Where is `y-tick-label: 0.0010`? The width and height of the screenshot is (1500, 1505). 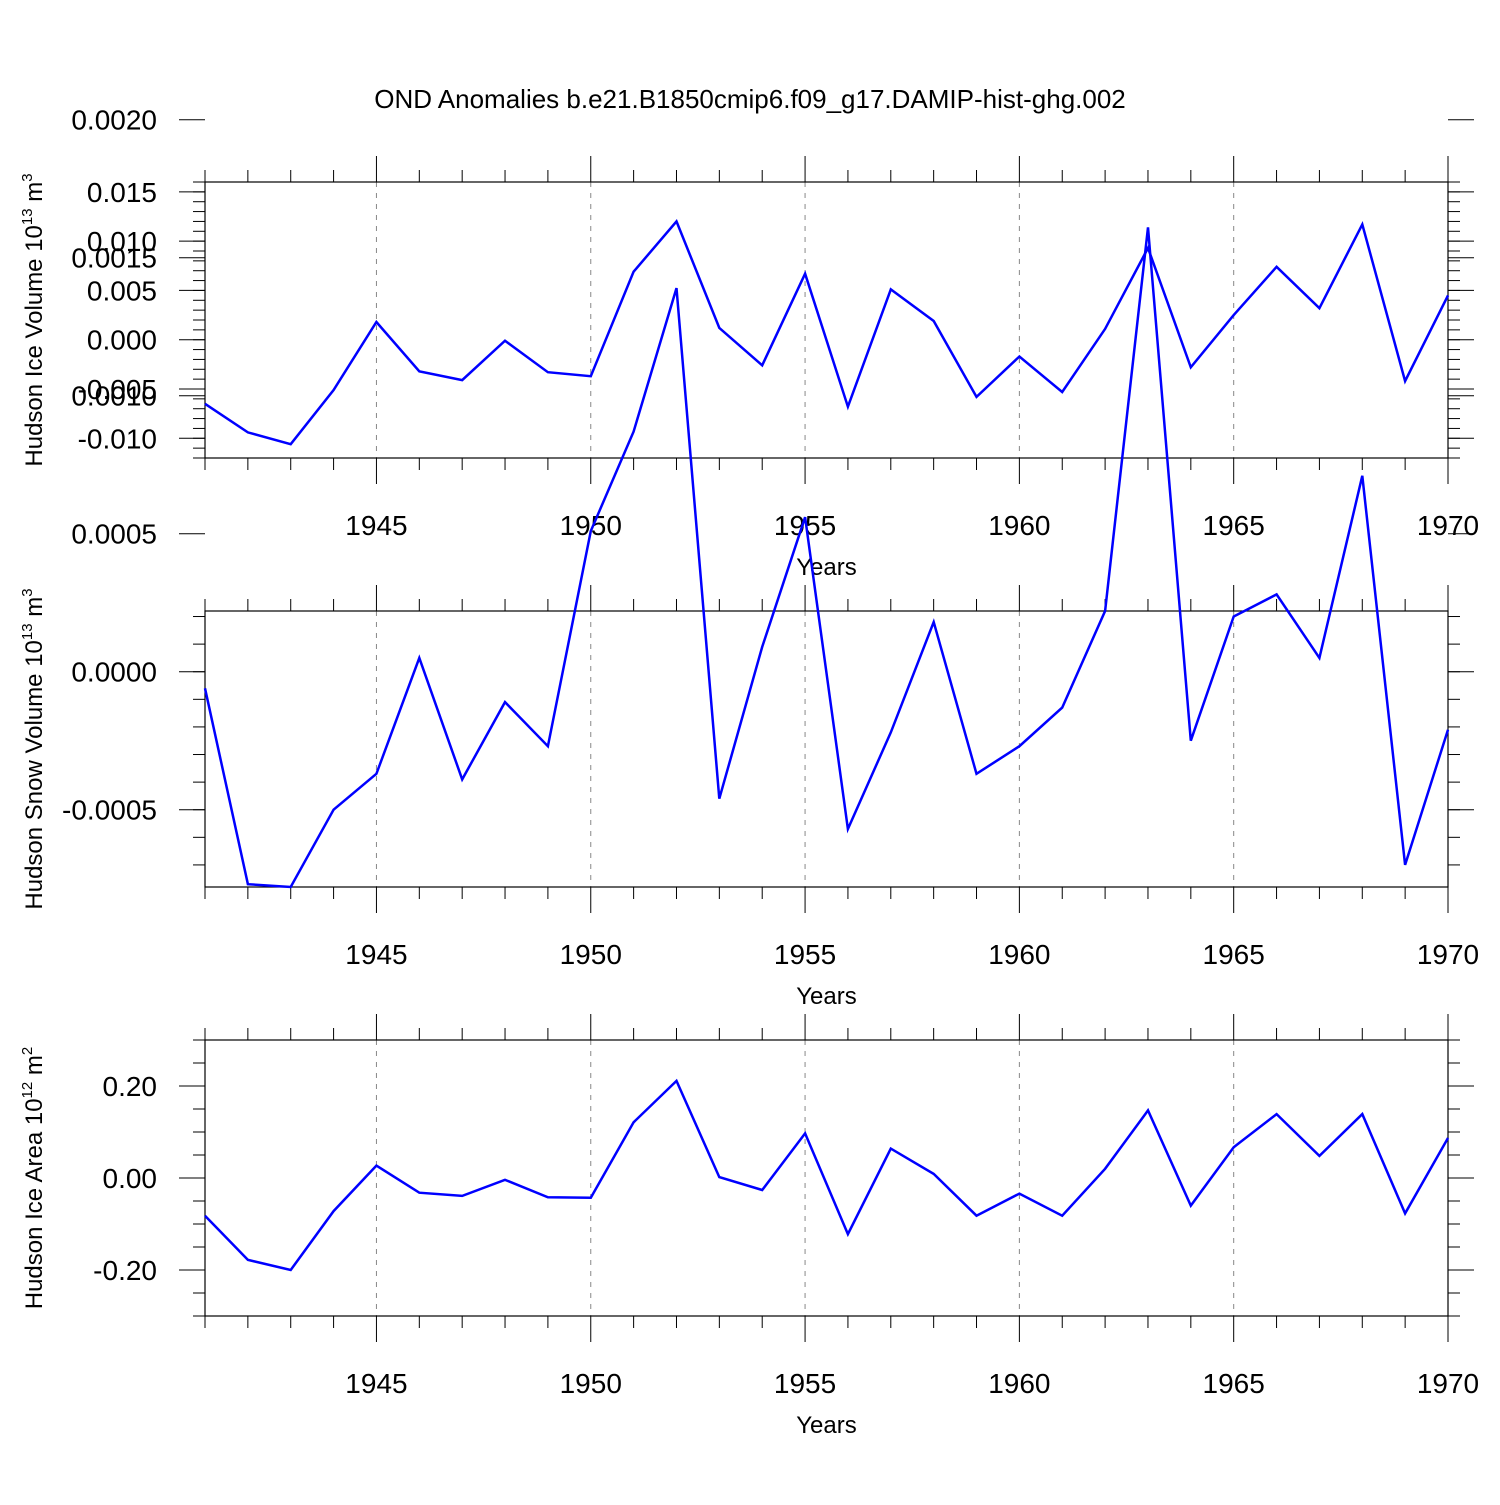
y-tick-label: 0.0010 is located at coordinates (114, 396).